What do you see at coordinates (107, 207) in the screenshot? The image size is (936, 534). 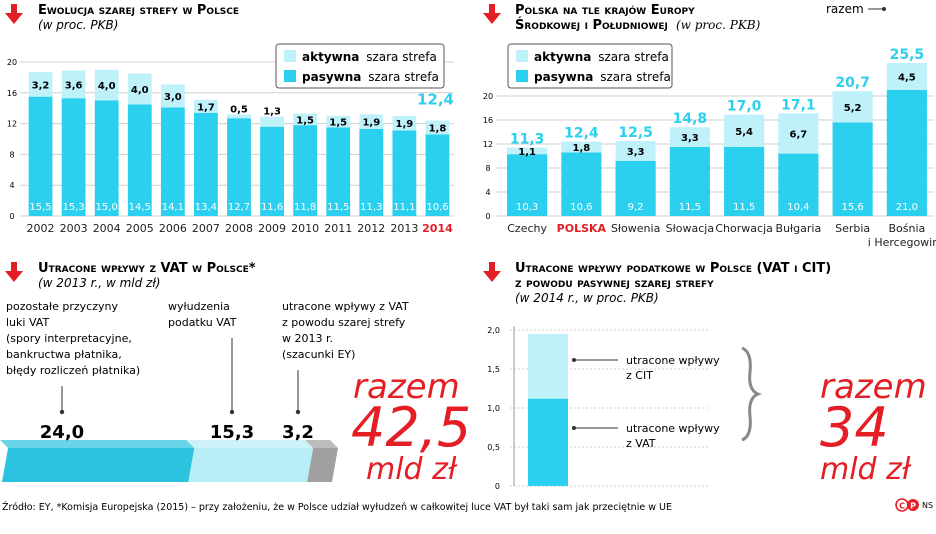 I see `value-label-pasywna: 15,0` at bounding box center [107, 207].